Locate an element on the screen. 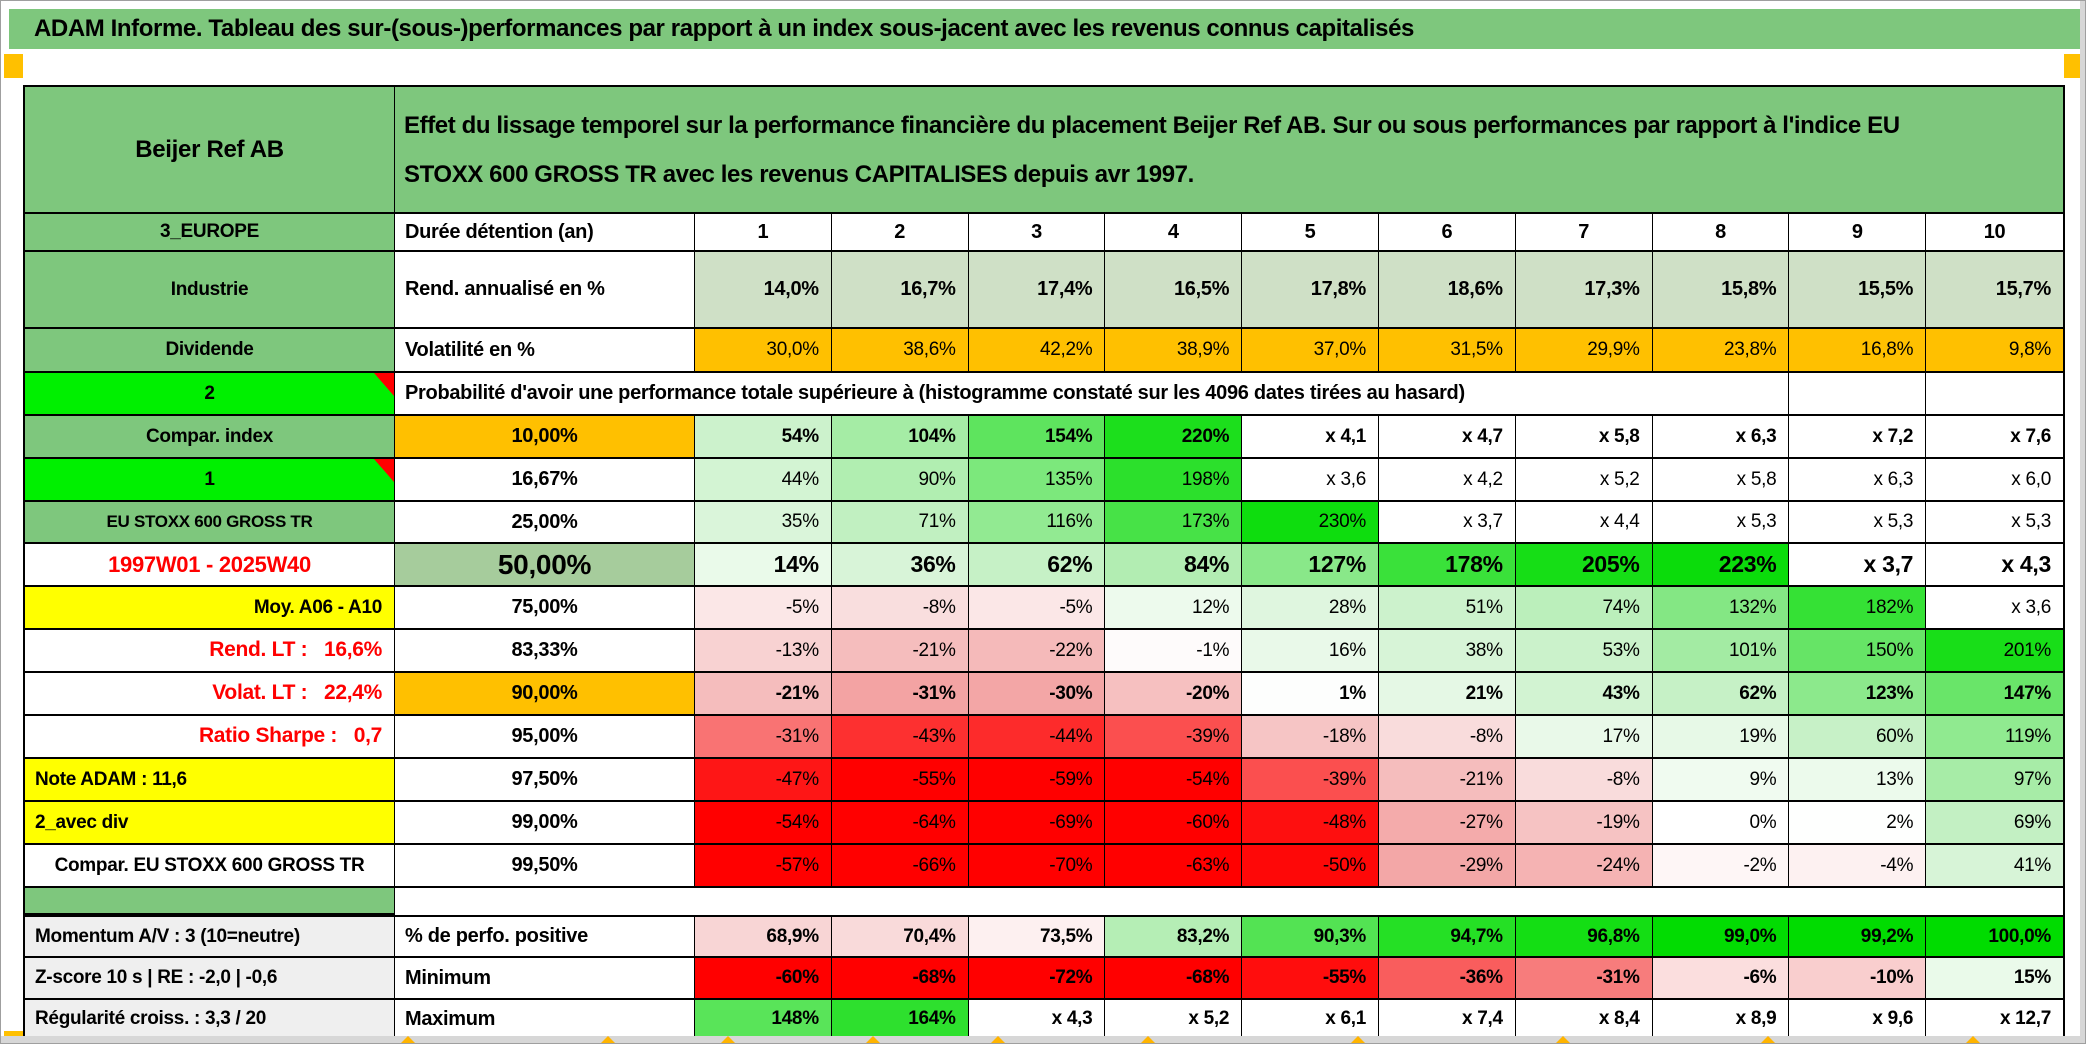 This screenshot has height=1044, width=2086. data-cell: -1% is located at coordinates (1174, 651).